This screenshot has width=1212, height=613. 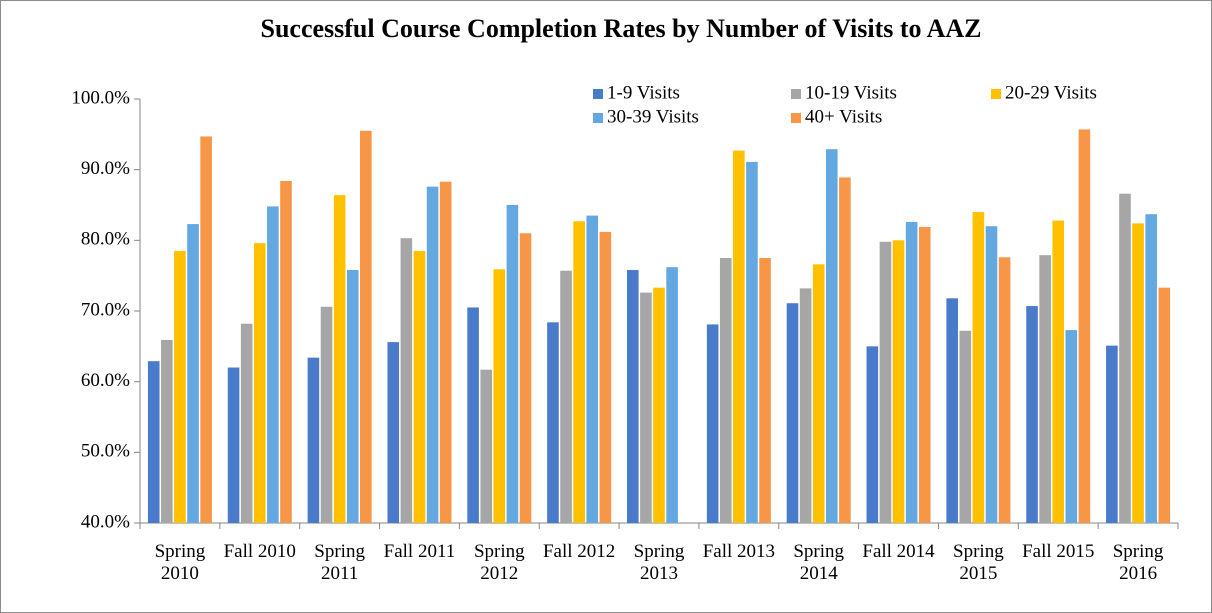 I want to click on x-tick-label: Fall 2015, so click(x=1058, y=551).